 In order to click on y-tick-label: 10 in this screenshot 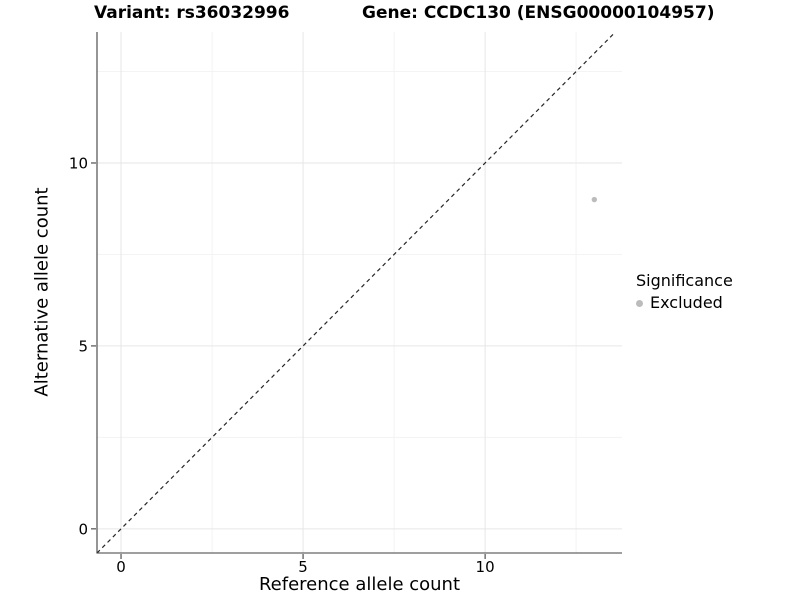, I will do `click(78, 163)`.